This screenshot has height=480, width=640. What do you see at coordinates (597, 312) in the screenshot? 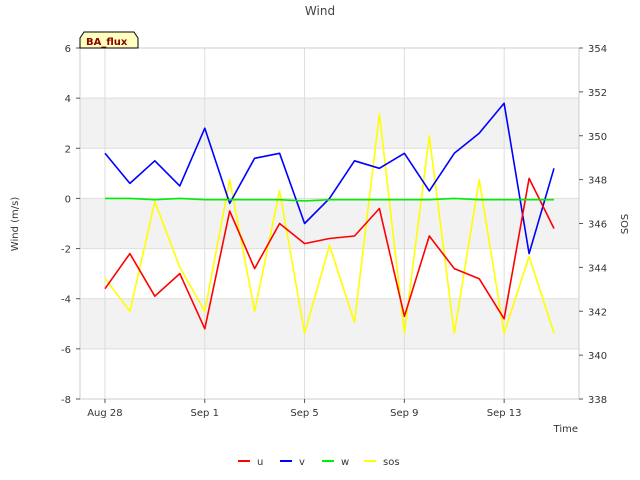
I see `y2-tick-label: 342` at bounding box center [597, 312].